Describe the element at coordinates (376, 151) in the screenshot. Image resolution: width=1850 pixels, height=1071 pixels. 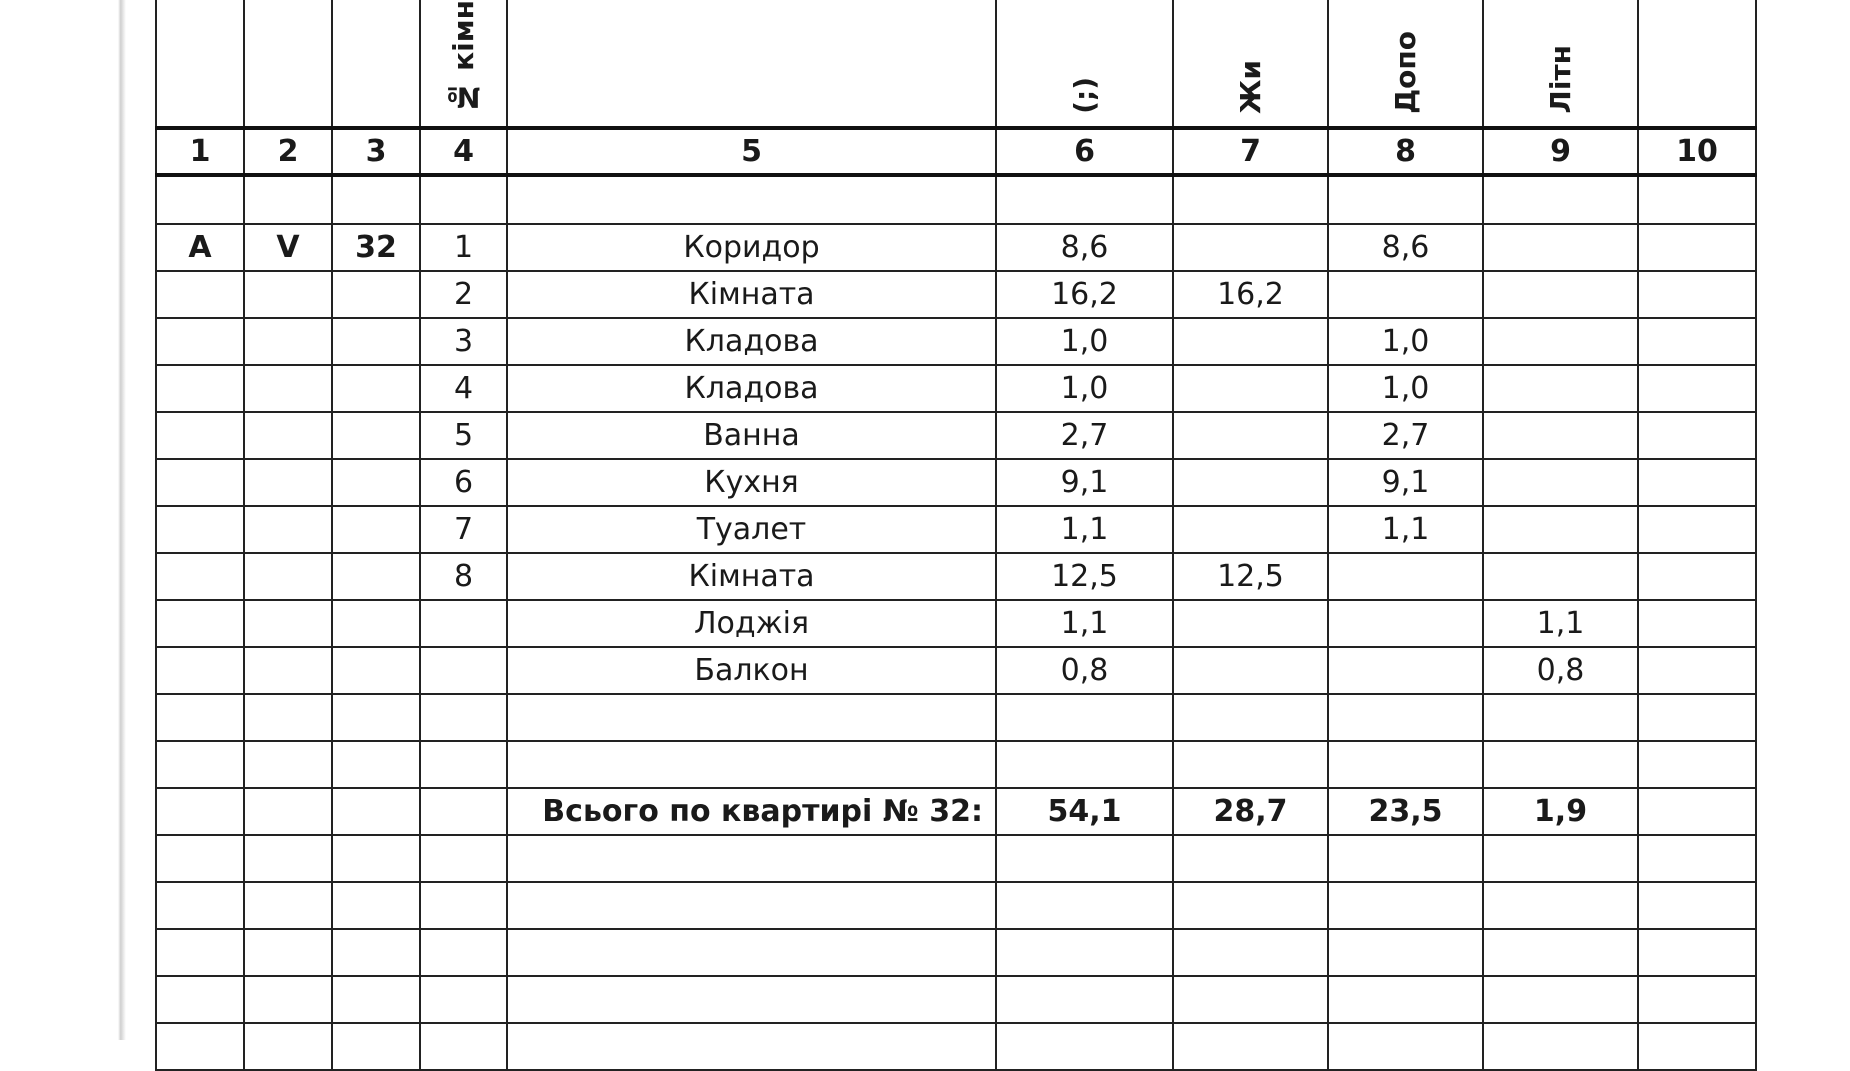
I see `column-number: 3` at that location.